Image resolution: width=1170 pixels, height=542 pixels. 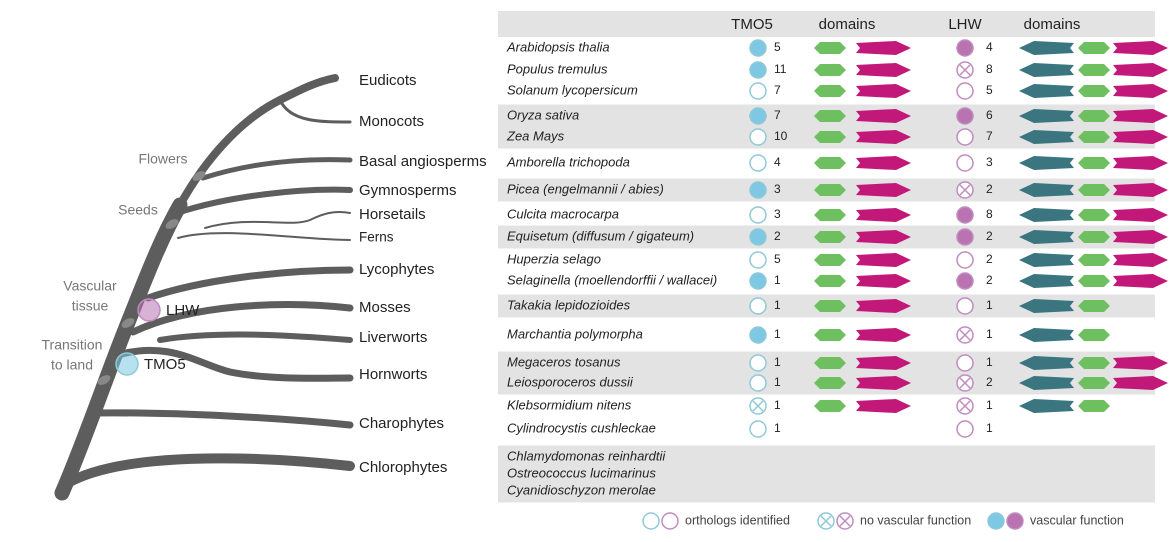 I want to click on legend-label: vascular function, so click(x=1077, y=520).